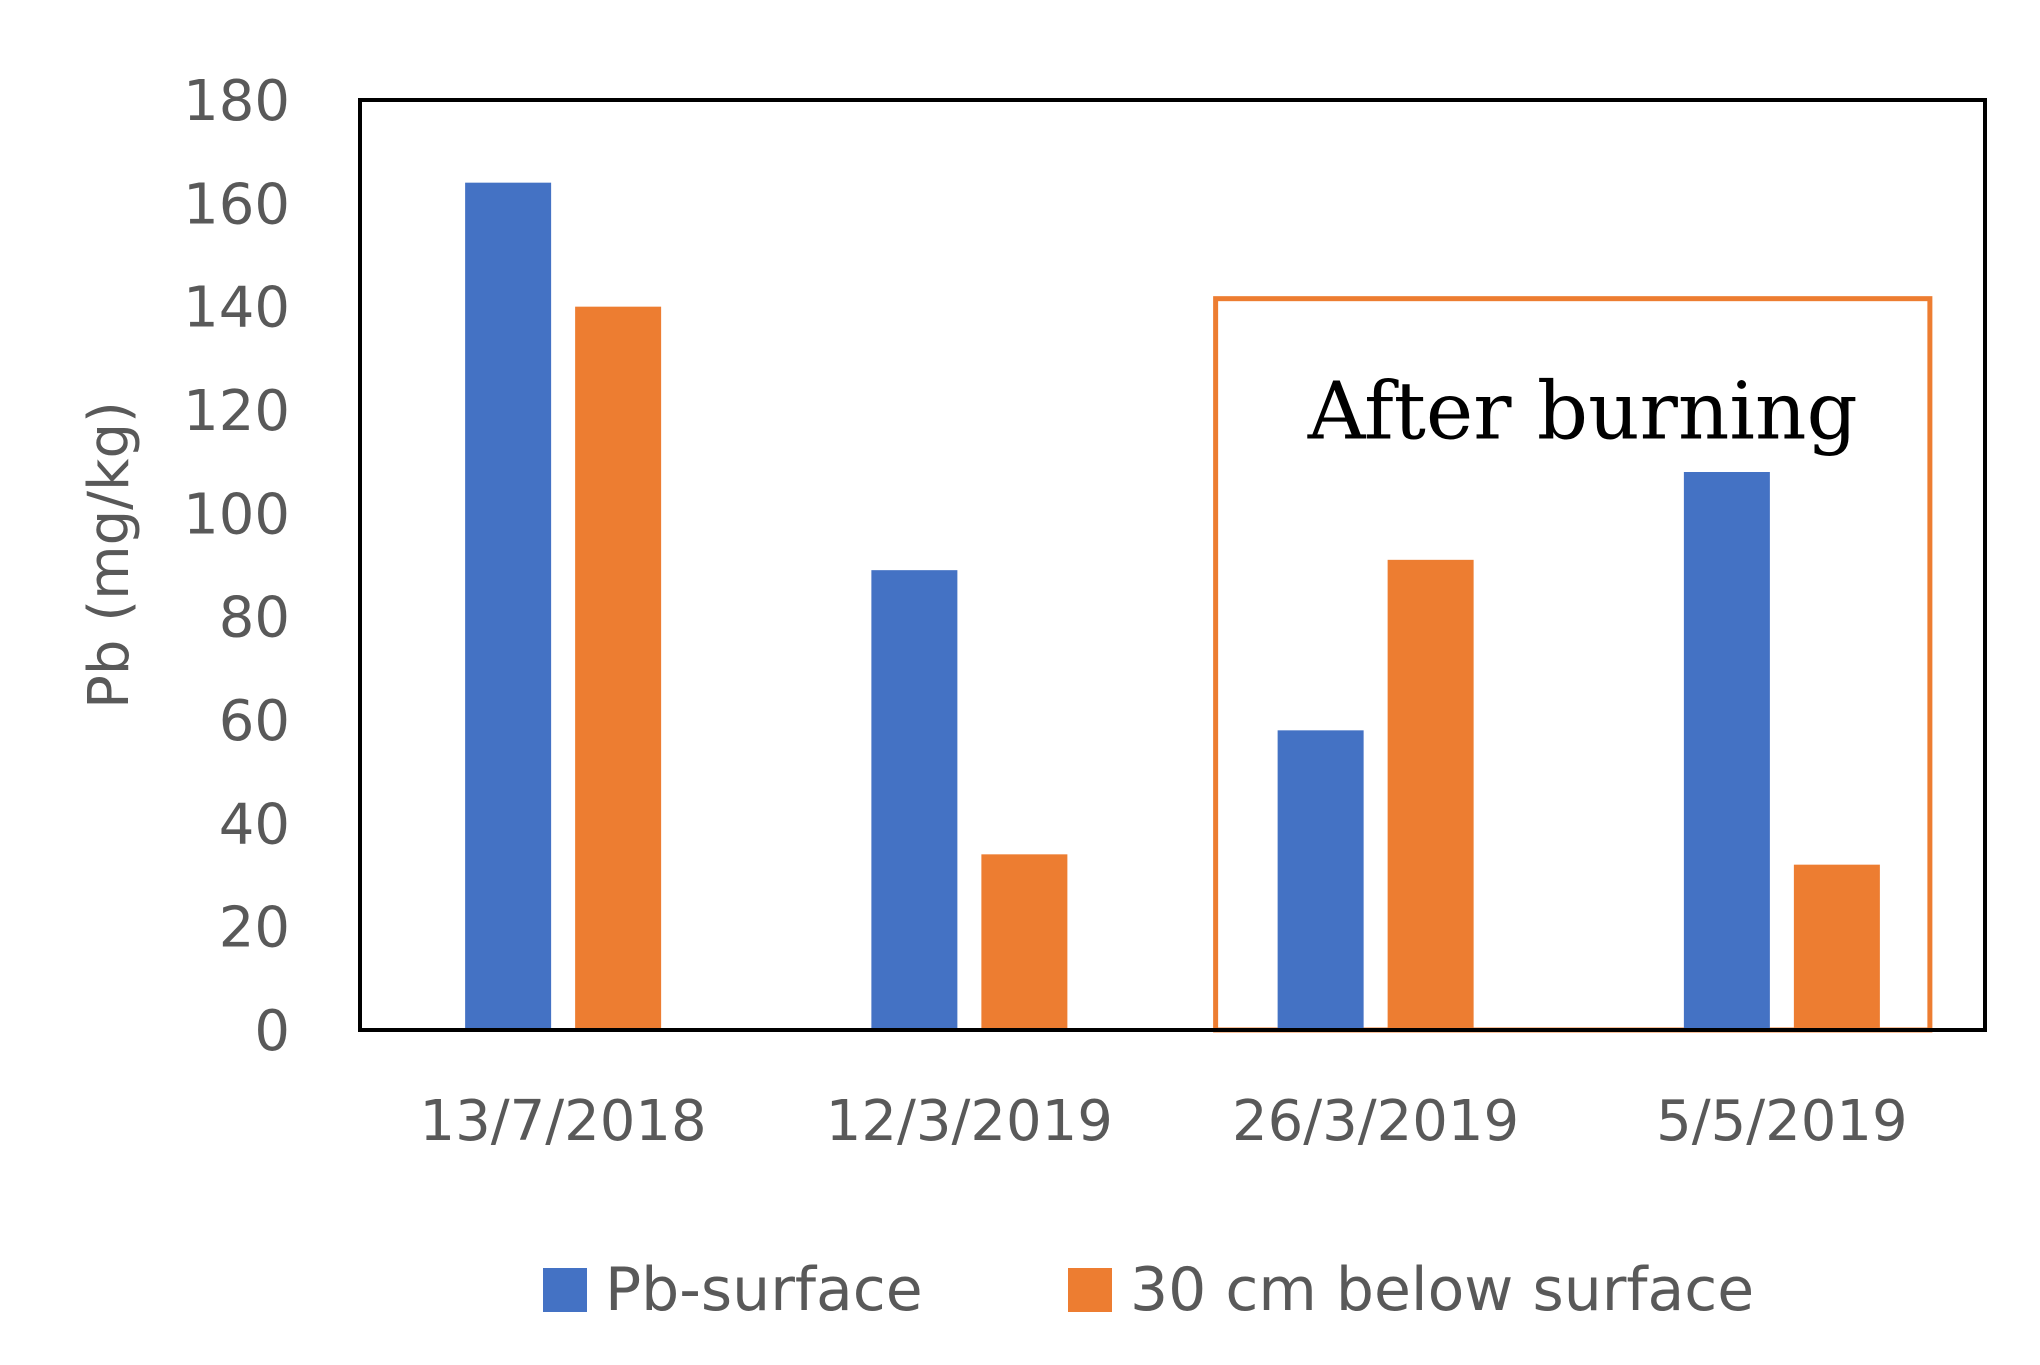  Describe the element at coordinates (236, 101) in the screenshot. I see `y-tick-label: 180` at that location.